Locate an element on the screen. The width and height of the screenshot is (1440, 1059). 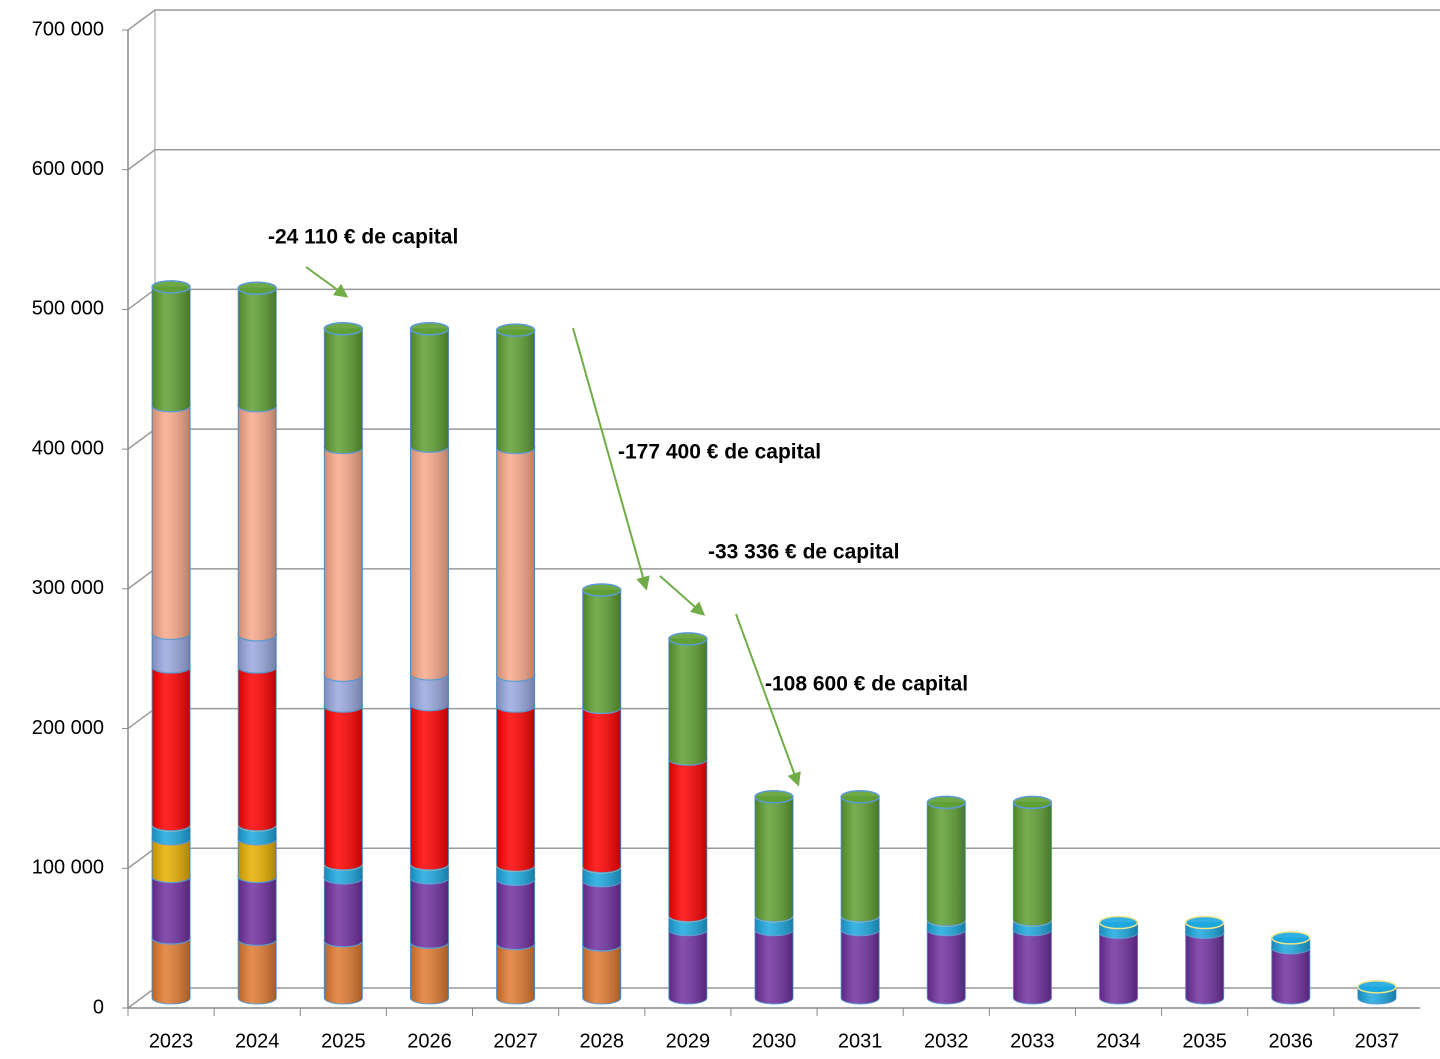
x-tick-label: 2033 is located at coordinates (1032, 1041).